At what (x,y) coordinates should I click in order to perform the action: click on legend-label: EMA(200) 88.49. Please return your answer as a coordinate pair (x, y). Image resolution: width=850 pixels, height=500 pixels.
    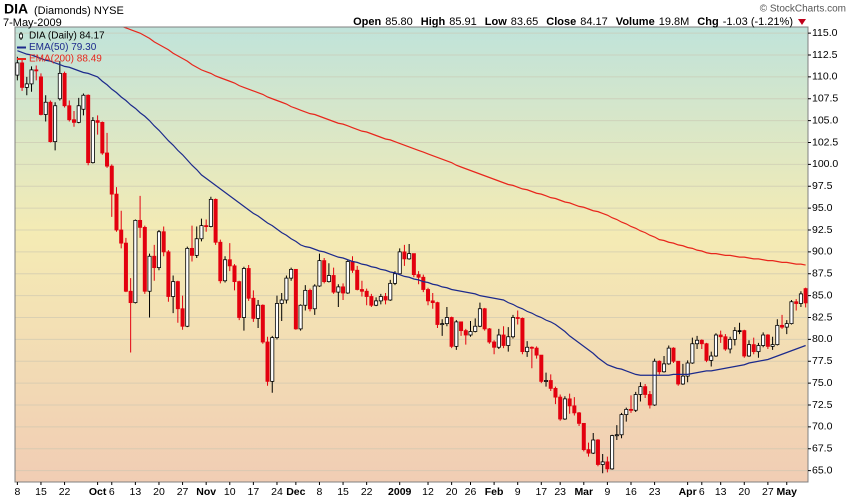
    Looking at the image, I should click on (65, 59).